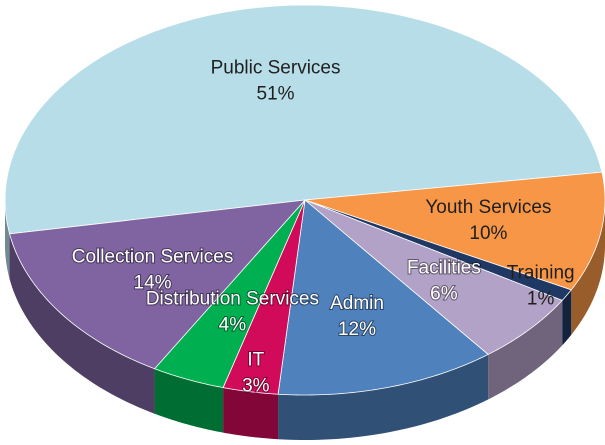  What do you see at coordinates (541, 299) in the screenshot?
I see `slice-value-label: 1%` at bounding box center [541, 299].